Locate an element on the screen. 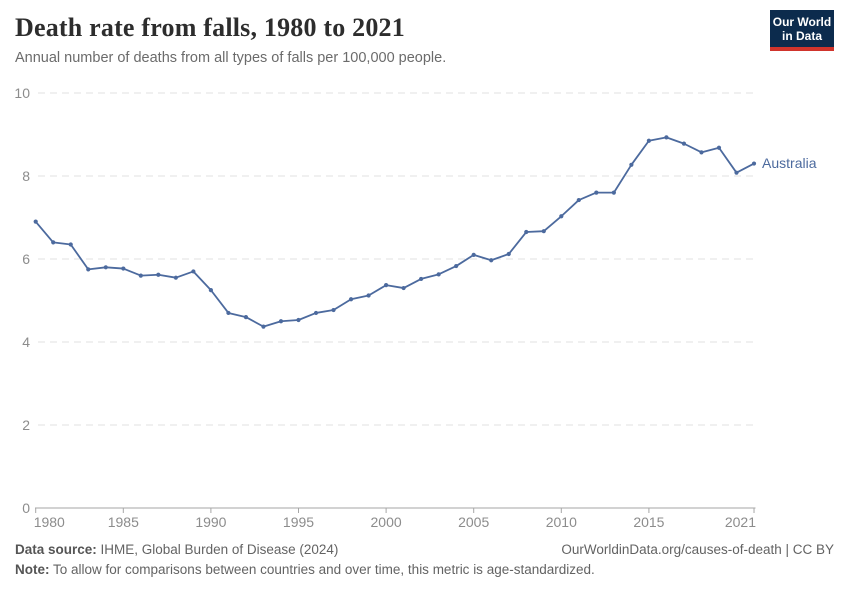 This screenshot has height=600, width=850. y-tick-label-2: 2 is located at coordinates (26, 425).